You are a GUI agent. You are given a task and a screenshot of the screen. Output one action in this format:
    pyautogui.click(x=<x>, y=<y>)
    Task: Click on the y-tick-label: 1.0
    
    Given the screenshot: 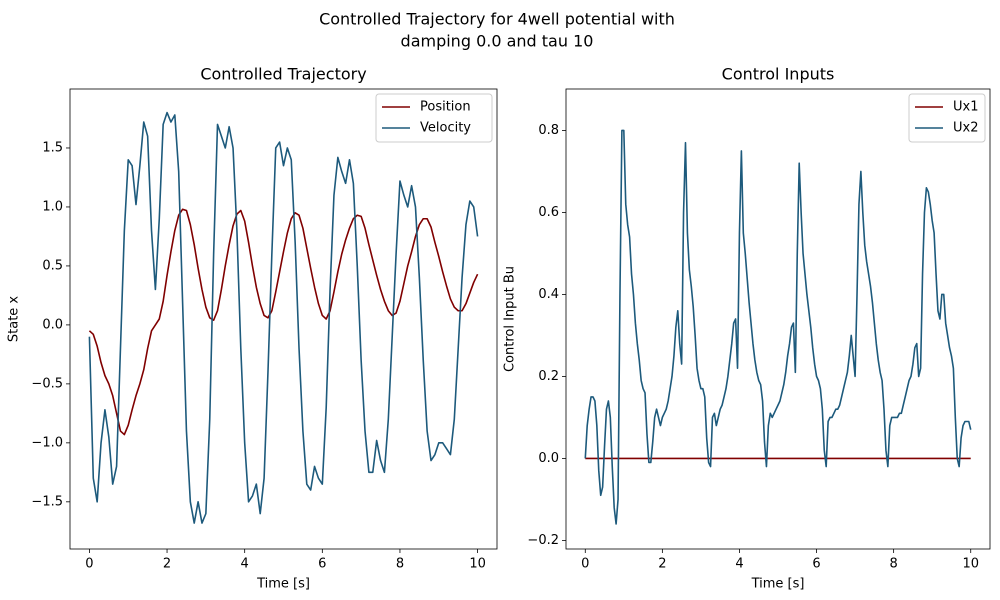 What is the action you would take?
    pyautogui.click(x=52, y=206)
    